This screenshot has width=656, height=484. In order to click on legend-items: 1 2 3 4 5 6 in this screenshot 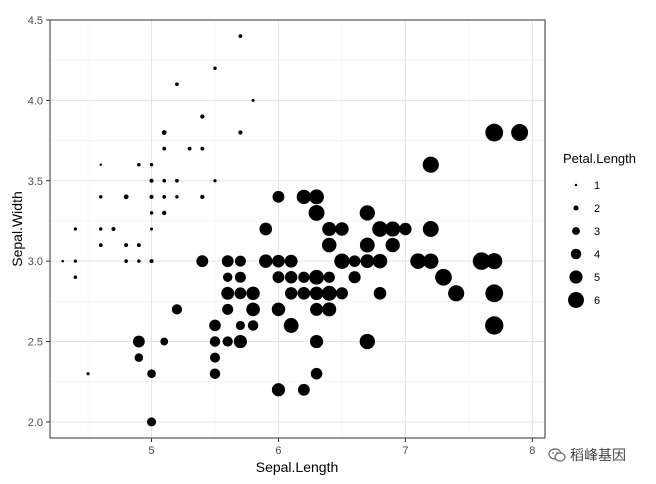, I will do `click(584, 244)`.